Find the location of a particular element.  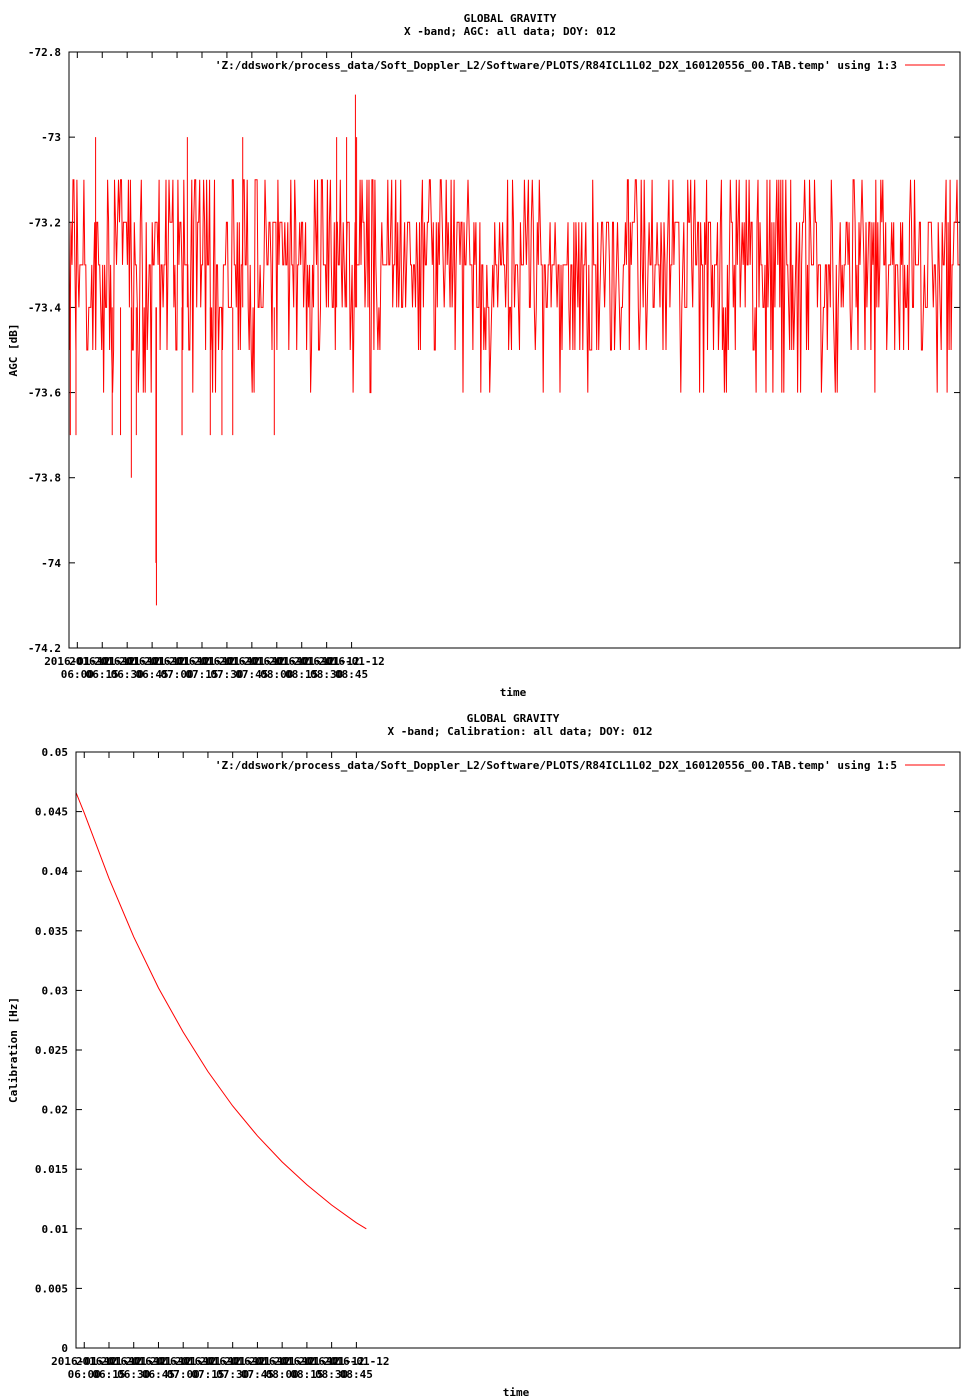

y-tick-label: 0.005 is located at coordinates (51, 1288).